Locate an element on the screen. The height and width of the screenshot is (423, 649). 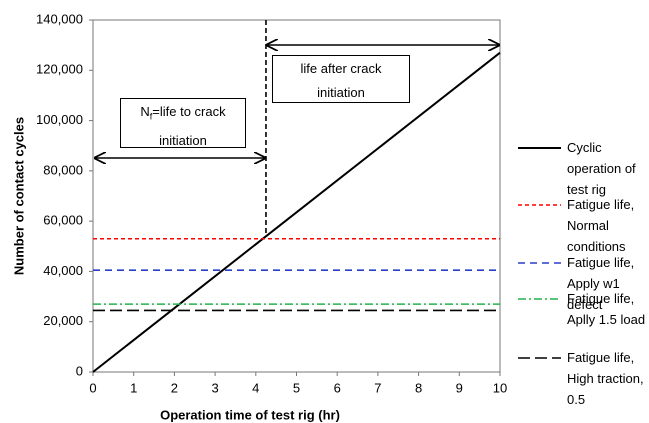
y-axis-label: Number of contact cycles is located at coordinates (18, 196).